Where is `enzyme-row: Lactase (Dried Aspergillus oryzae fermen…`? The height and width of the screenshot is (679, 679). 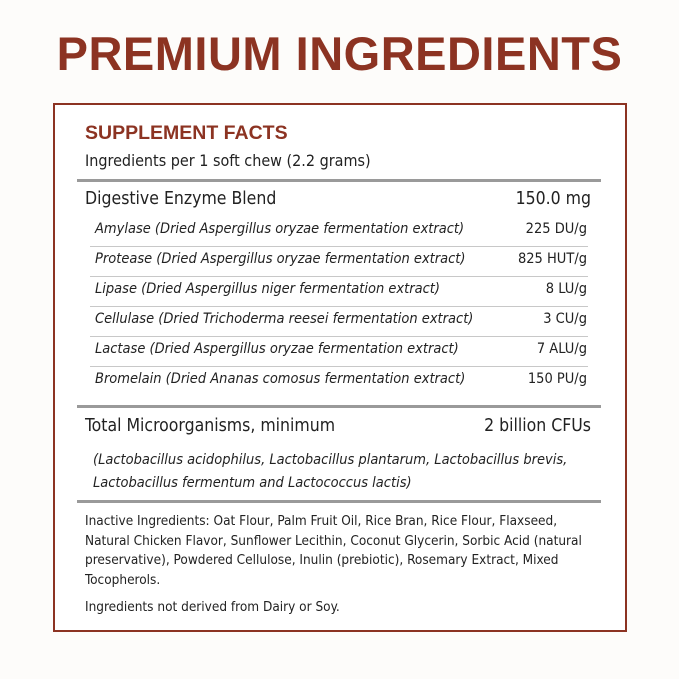 enzyme-row: Lactase (Dried Aspergillus oryzae fermen… is located at coordinates (341, 349).